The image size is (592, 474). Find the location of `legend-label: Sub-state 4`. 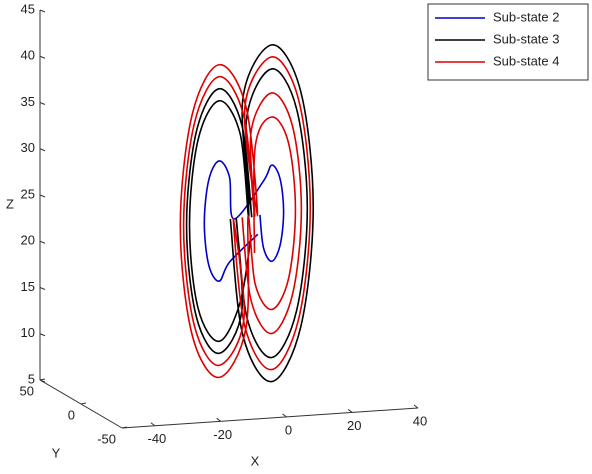

legend-label: Sub-state 4 is located at coordinates (526, 60).